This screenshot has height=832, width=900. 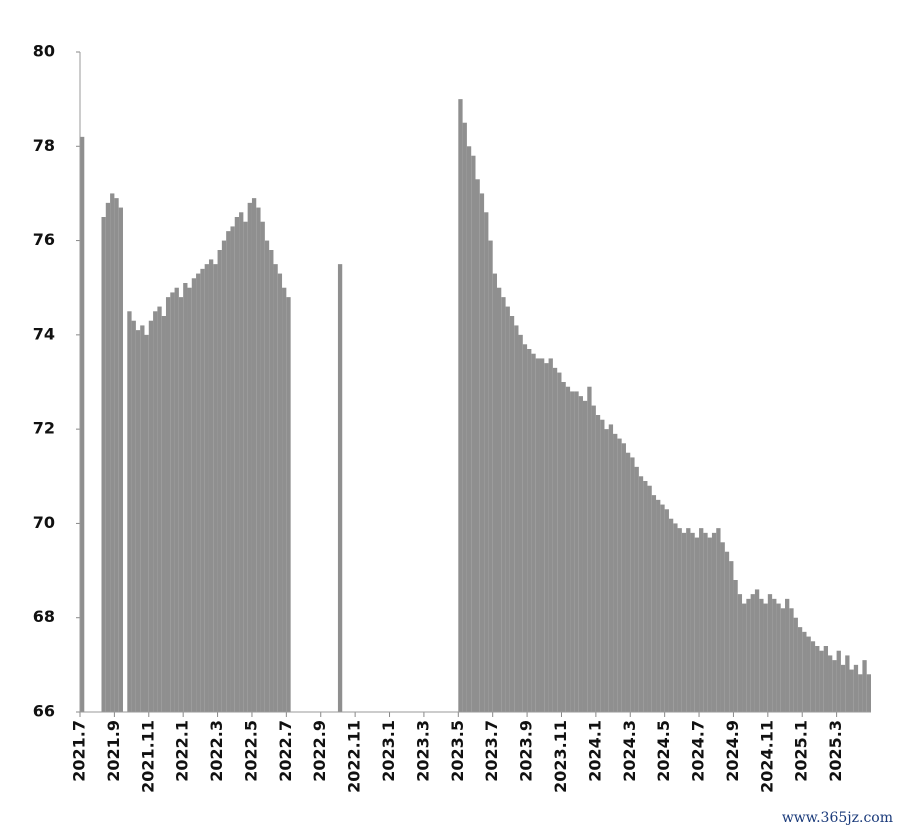 What do you see at coordinates (766, 756) in the screenshot?
I see `x-tick-label: 2024.11` at bounding box center [766, 756].